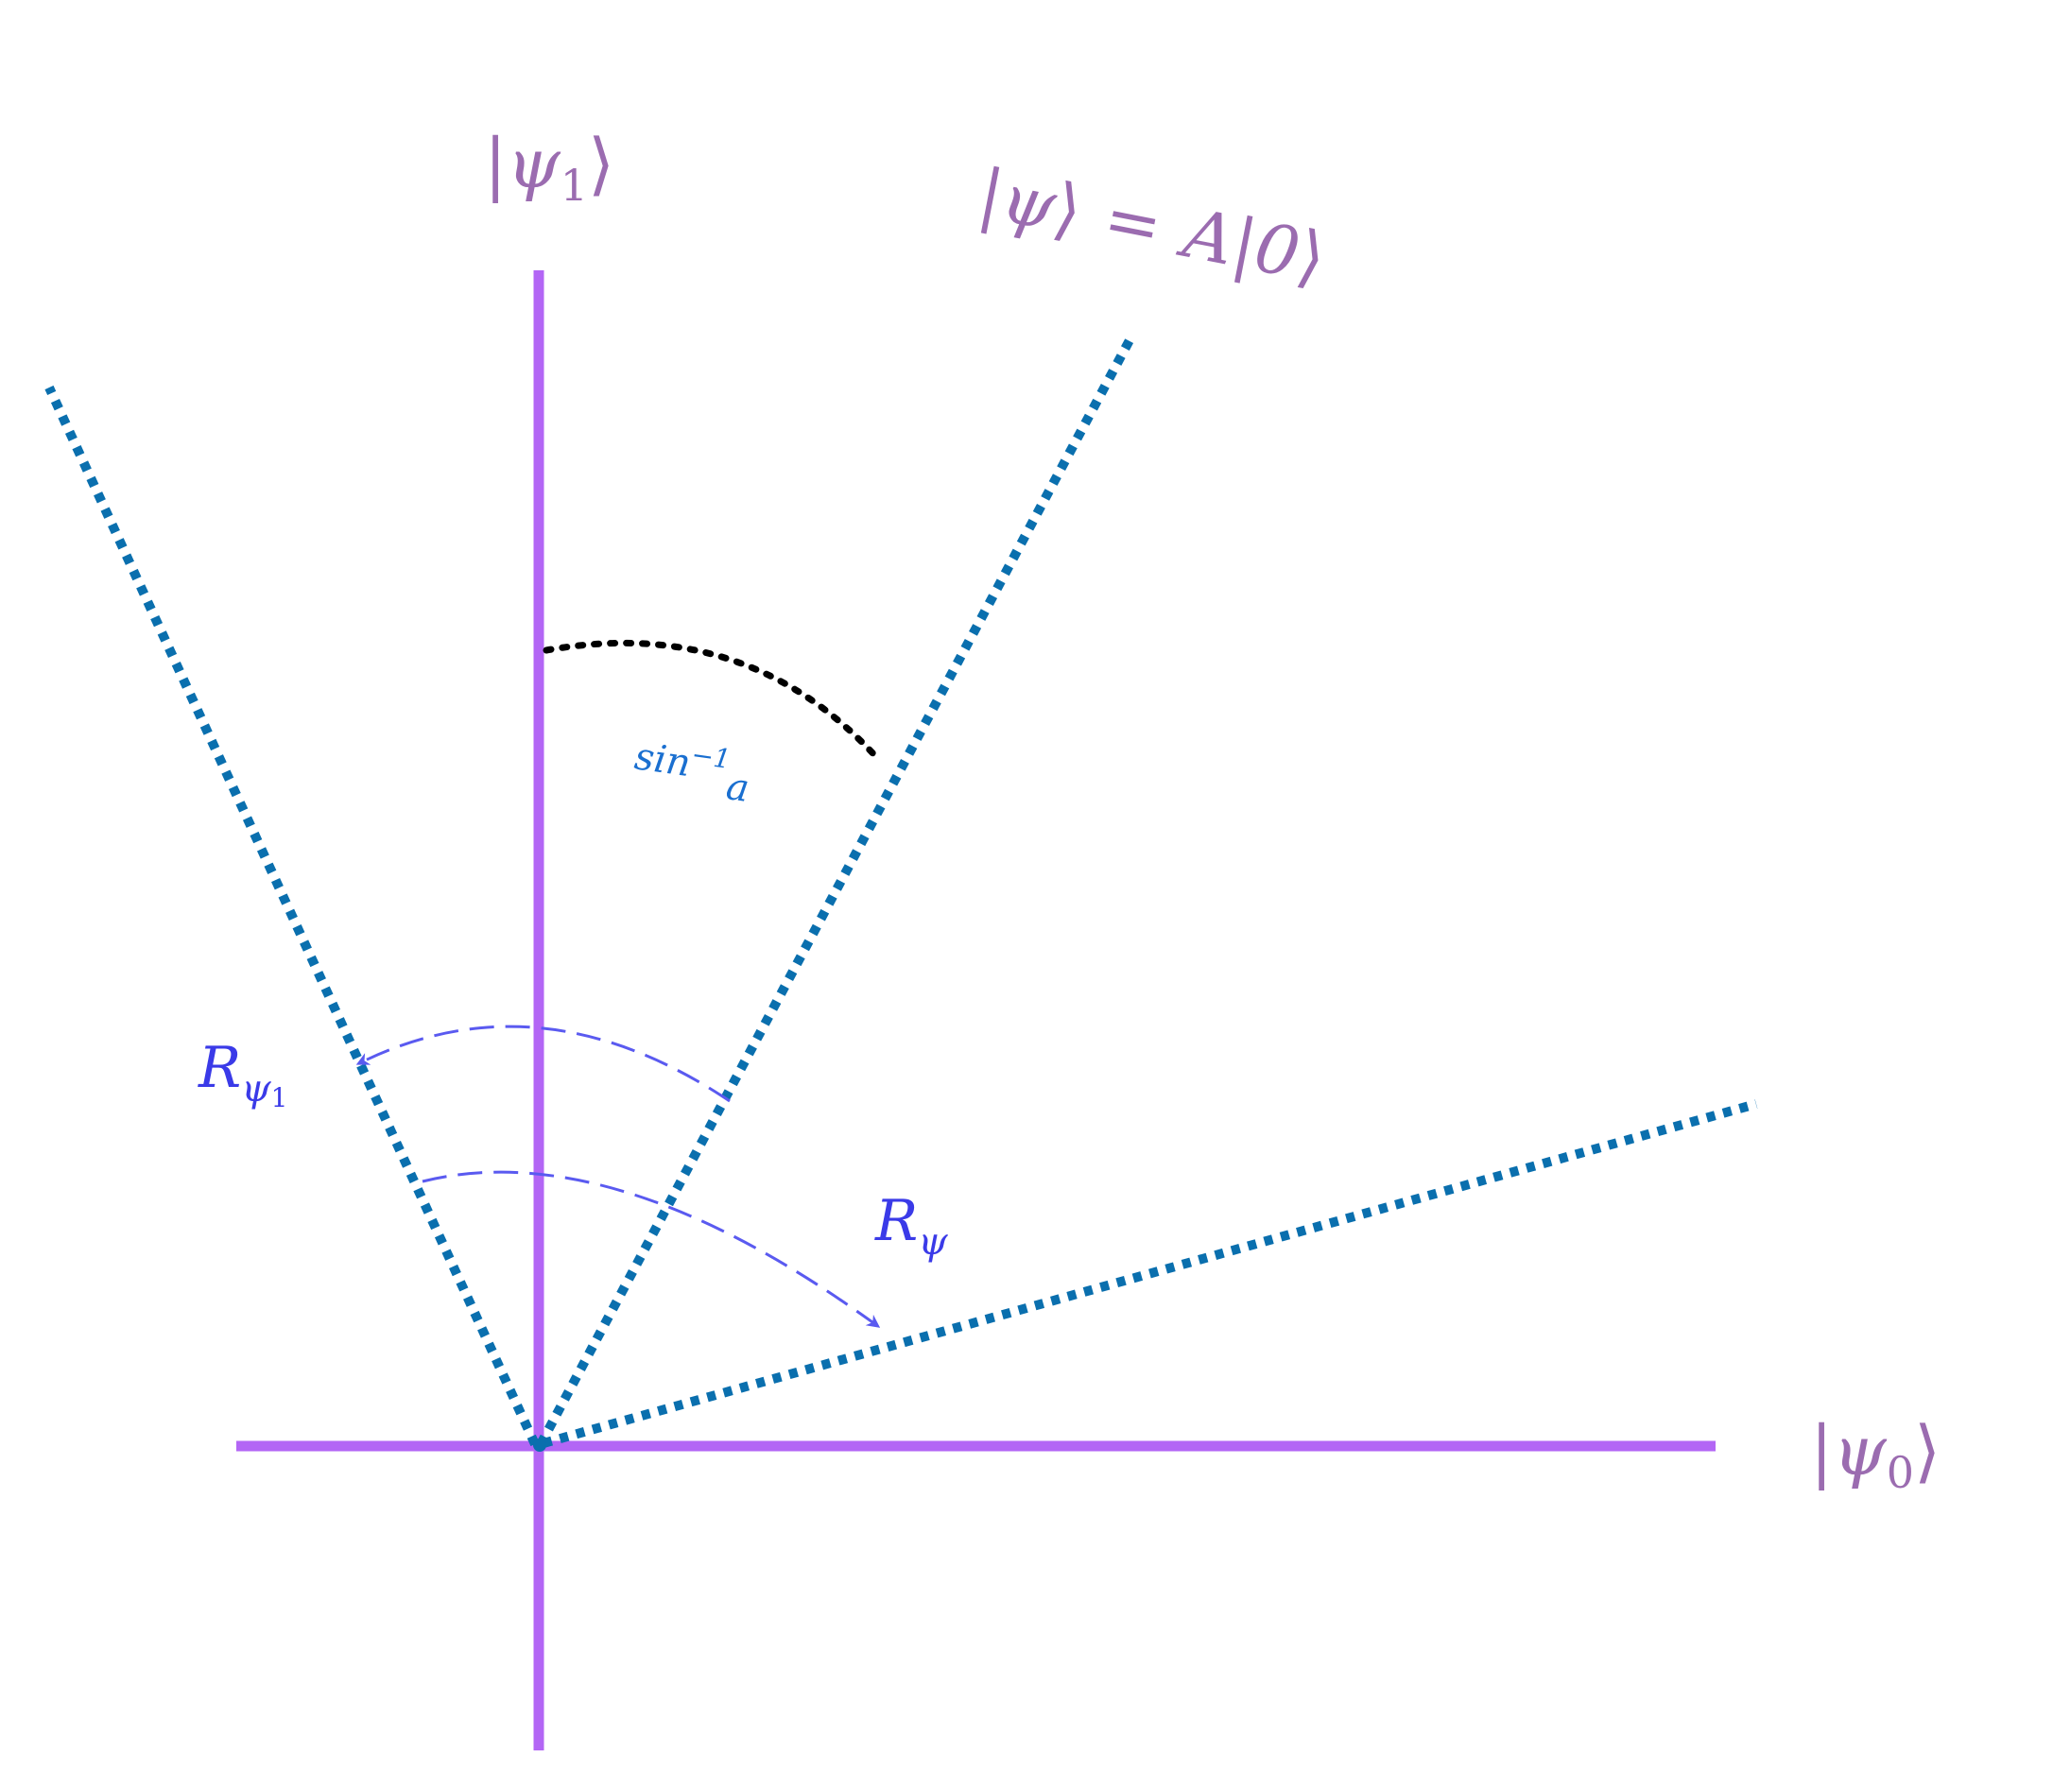 The width and height of the screenshot is (2053, 1792). Describe the element at coordinates (911, 1226) in the screenshot. I see `r-psi-label: Rψ` at that location.